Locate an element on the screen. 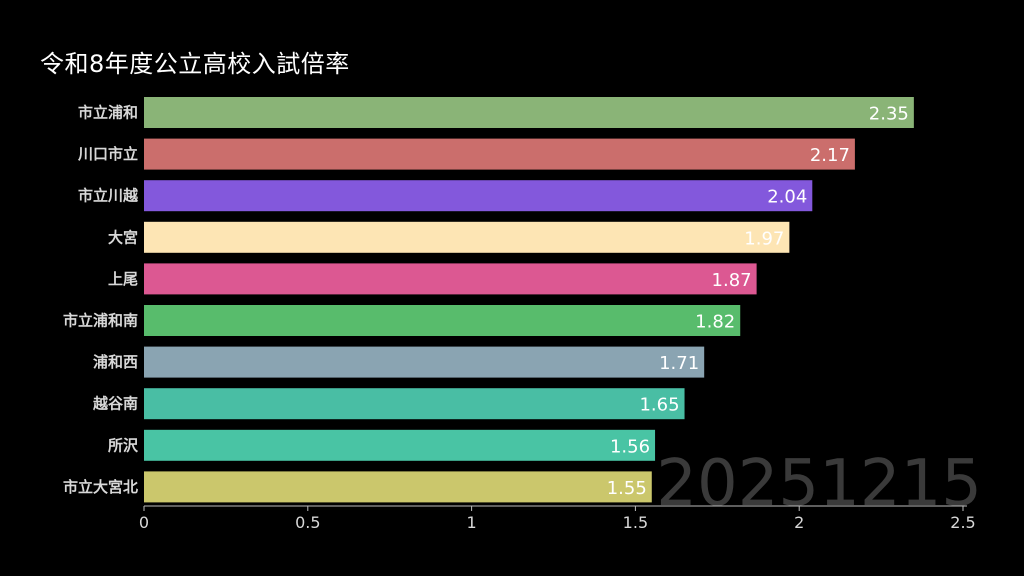  value-label: 1.65 is located at coordinates (659, 405).